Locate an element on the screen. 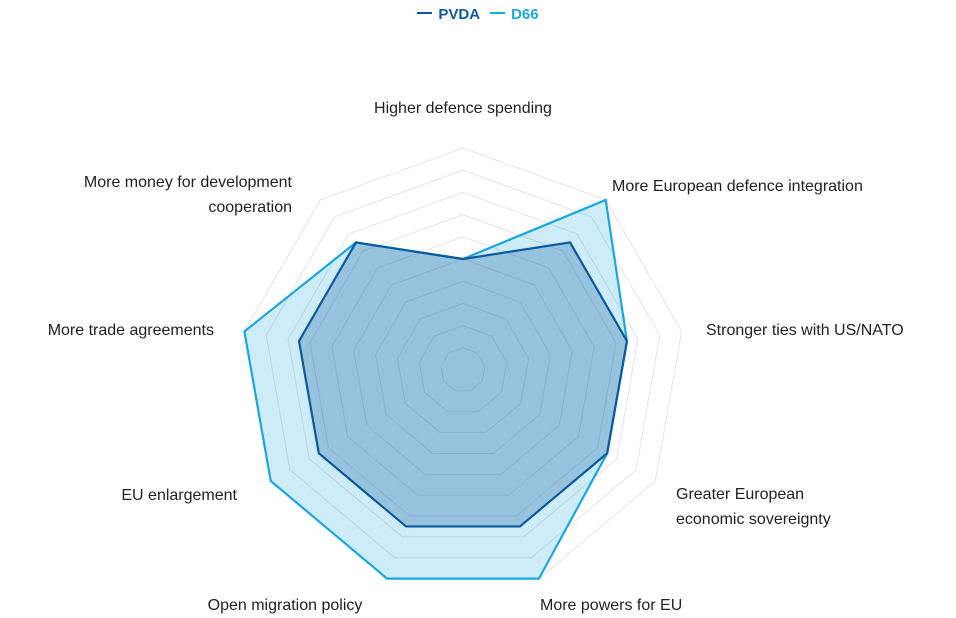 The width and height of the screenshot is (956, 618). legend-item: D66 is located at coordinates (514, 14).